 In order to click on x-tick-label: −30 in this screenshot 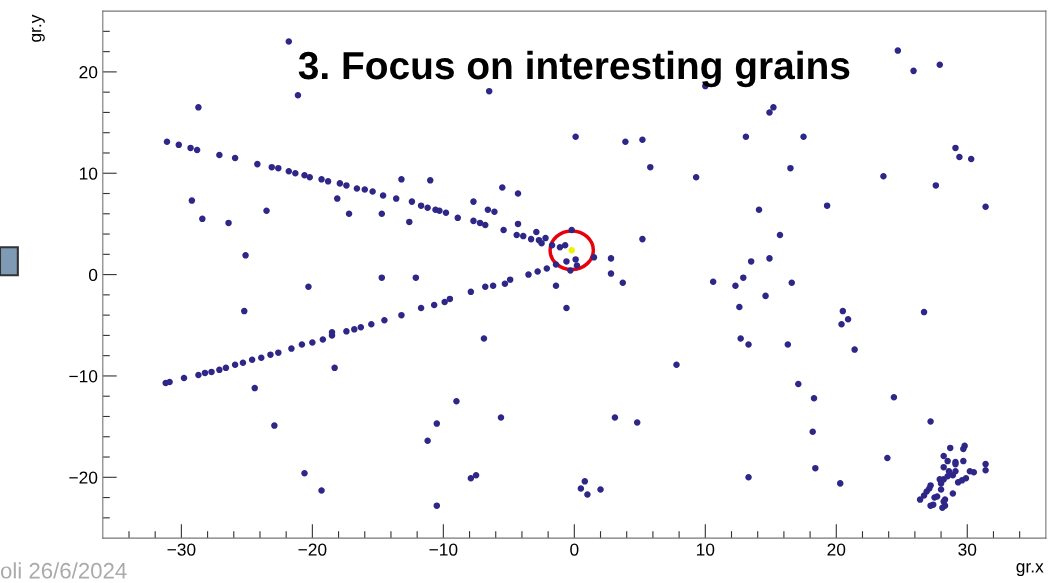, I will do `click(181, 549)`.